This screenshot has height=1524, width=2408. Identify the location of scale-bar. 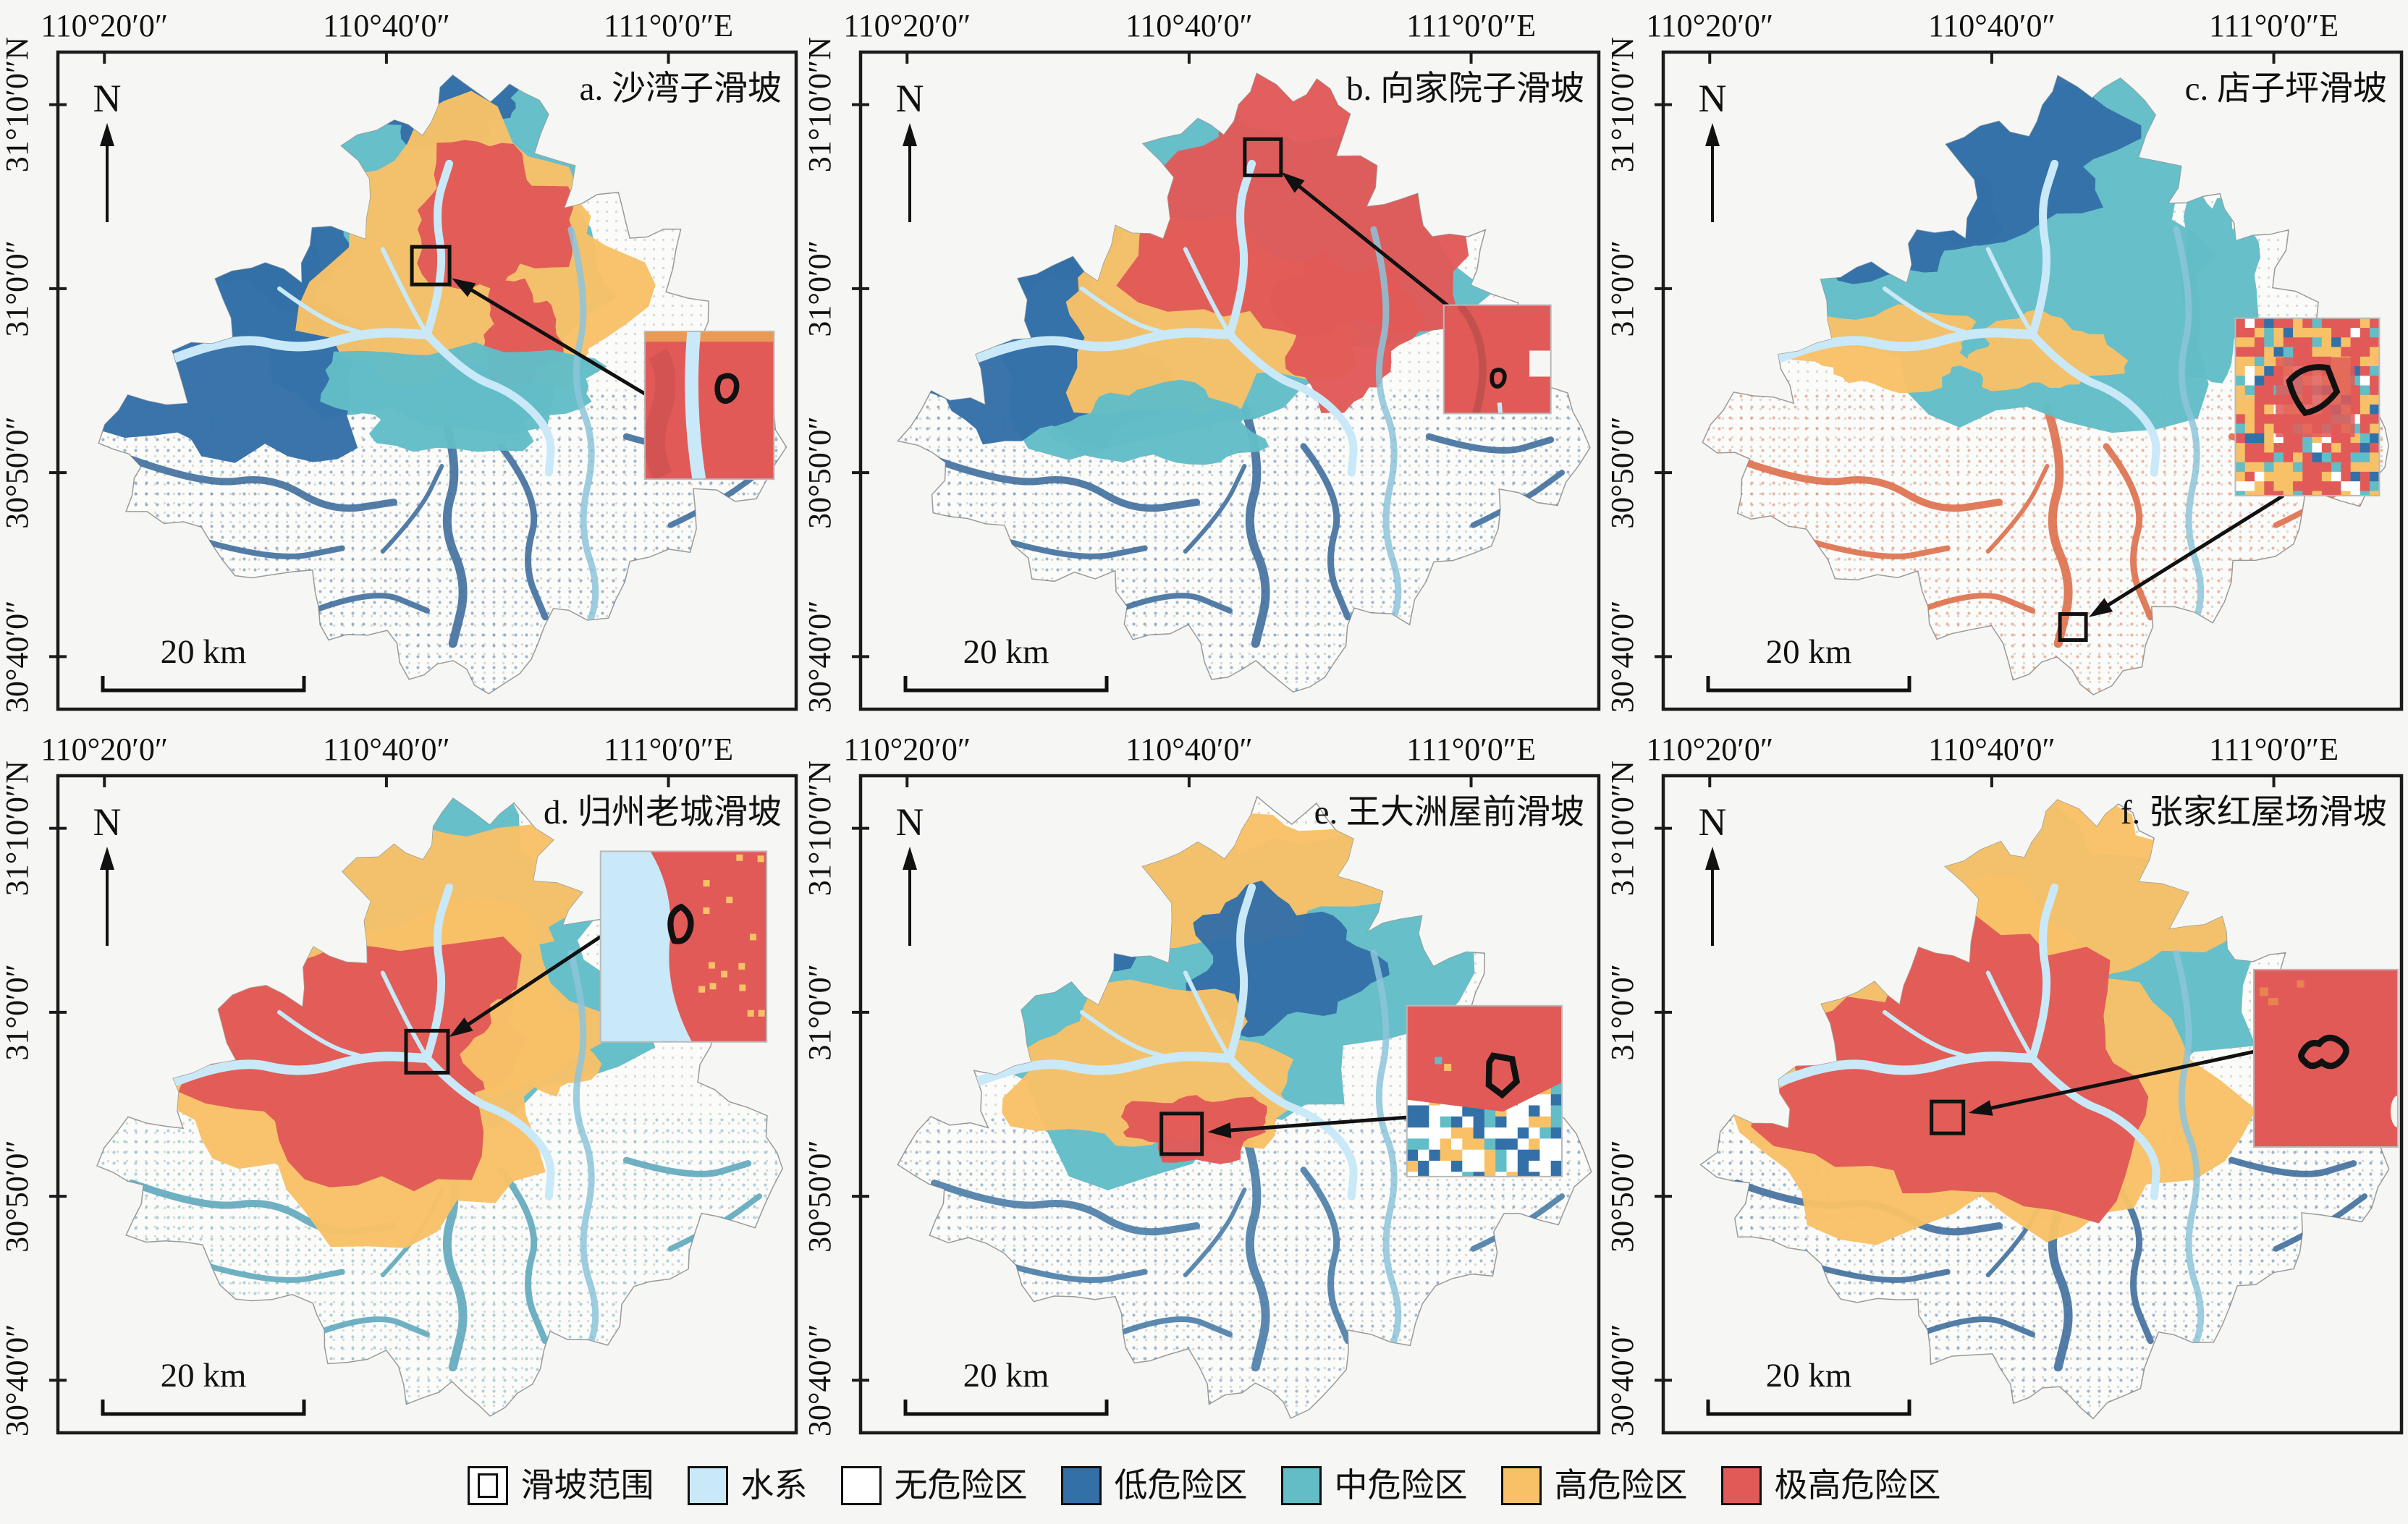
(1809, 684).